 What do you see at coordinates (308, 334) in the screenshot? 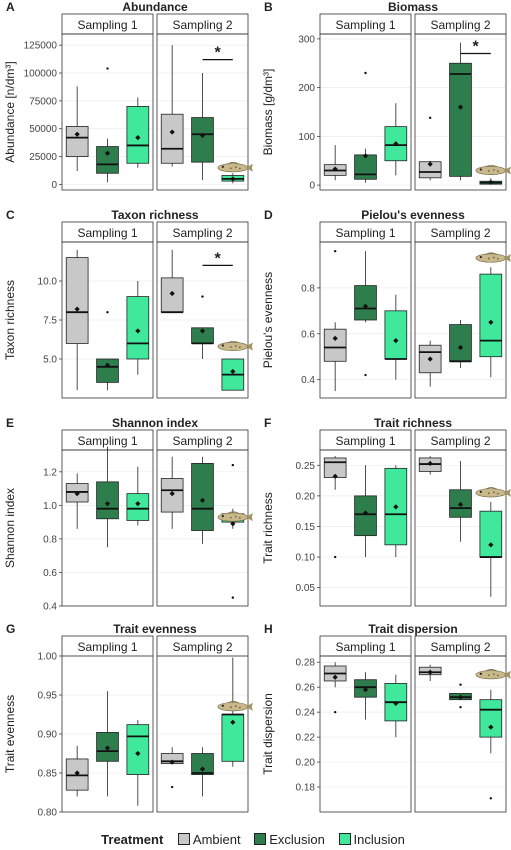
I see `y-tick-label: 0.6` at bounding box center [308, 334].